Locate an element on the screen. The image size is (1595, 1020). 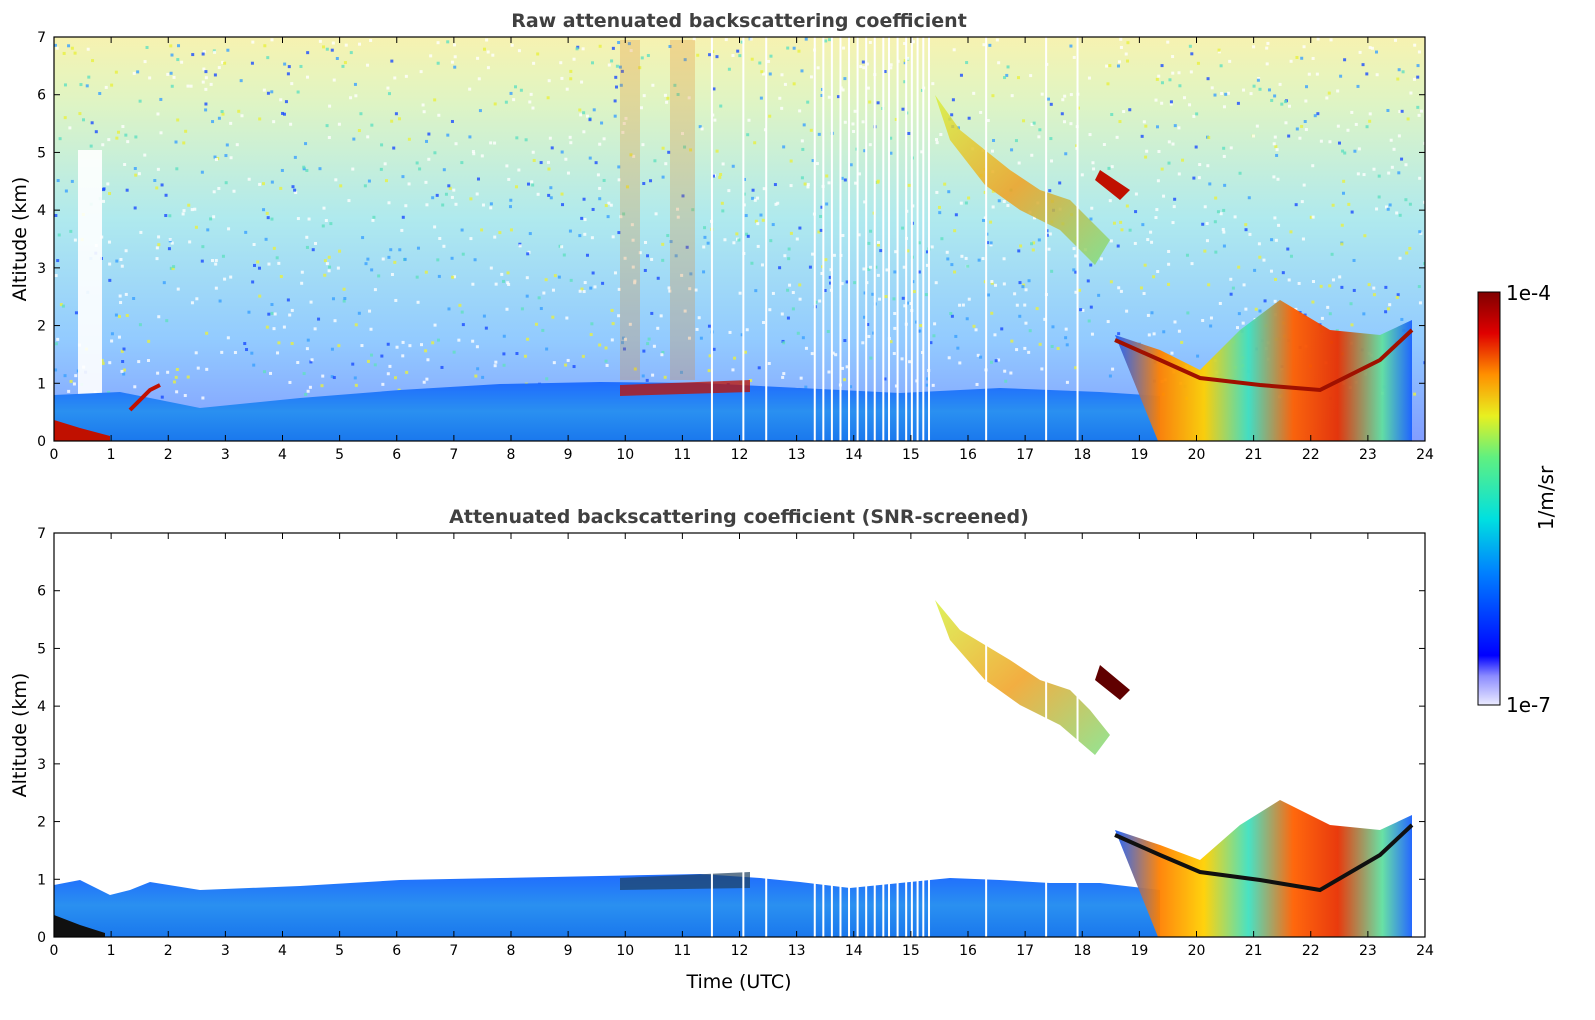
x-tick-label: 7 is located at coordinates (453, 951).